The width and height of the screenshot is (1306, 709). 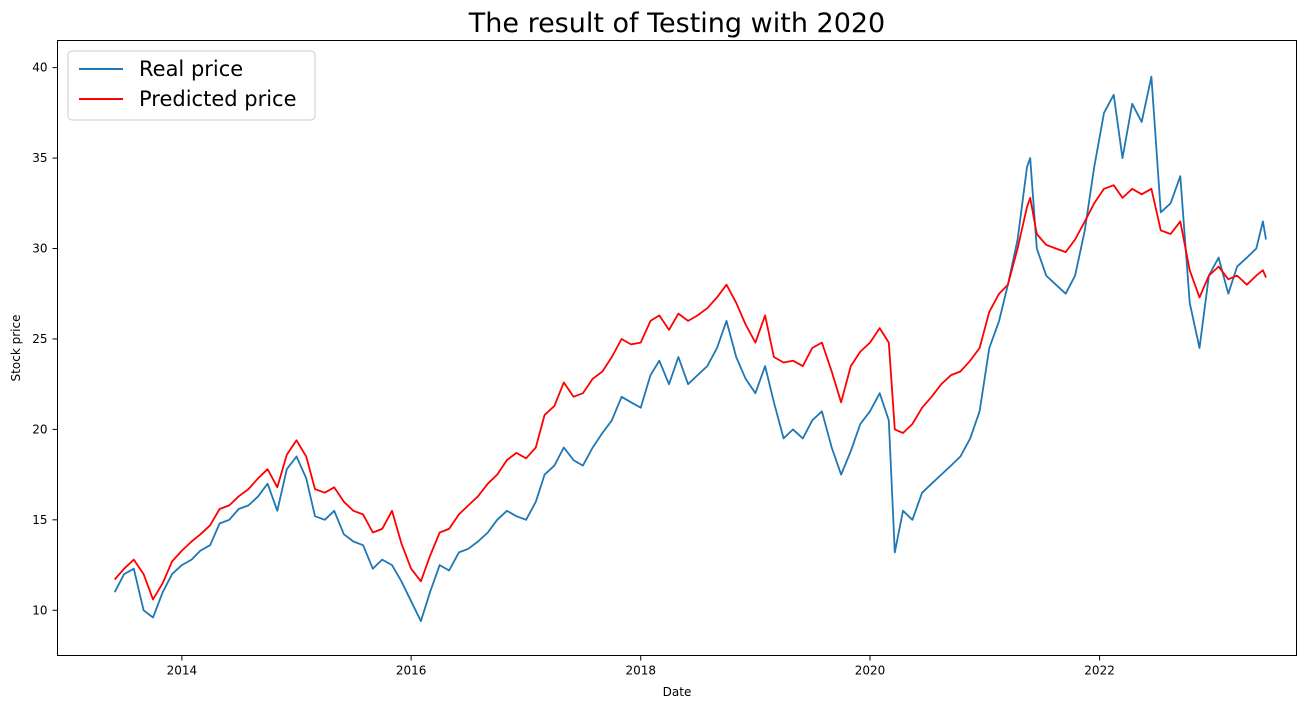 What do you see at coordinates (182, 671) in the screenshot?
I see `x-tick-label: 2014` at bounding box center [182, 671].